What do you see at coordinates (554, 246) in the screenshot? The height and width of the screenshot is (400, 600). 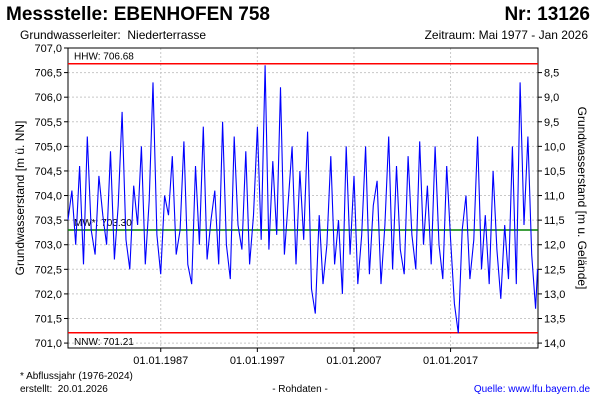 I see `y2-tick-label: 12,0` at bounding box center [554, 246].